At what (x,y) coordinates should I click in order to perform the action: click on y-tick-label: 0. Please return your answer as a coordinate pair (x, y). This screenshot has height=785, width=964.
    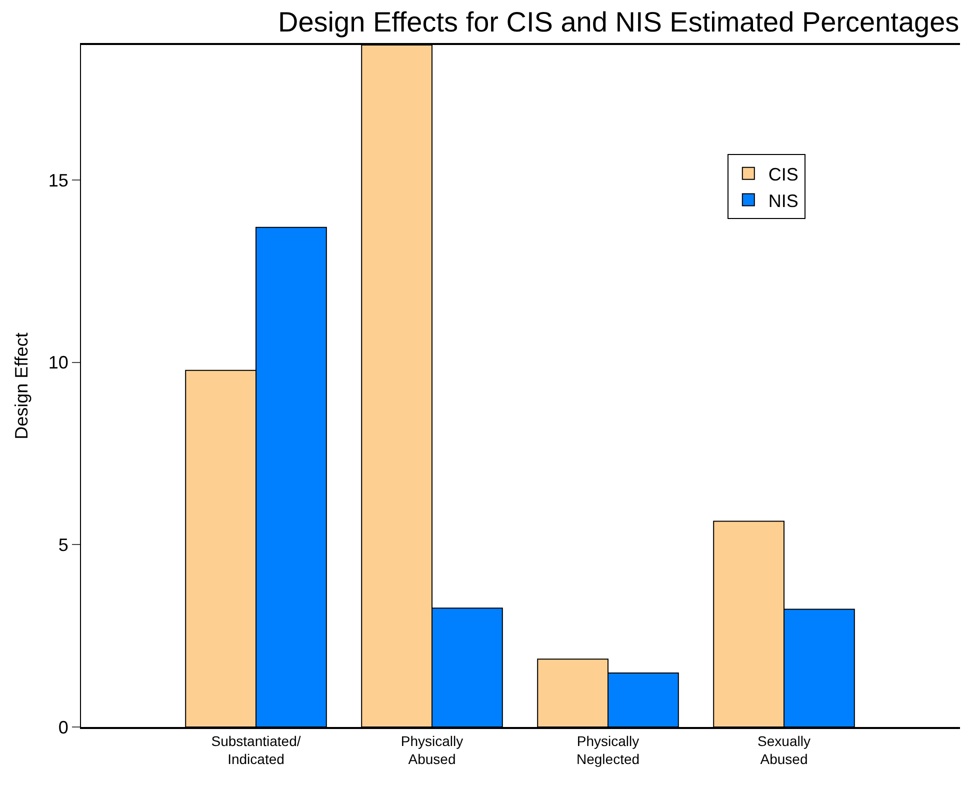
    Looking at the image, I should click on (63, 727).